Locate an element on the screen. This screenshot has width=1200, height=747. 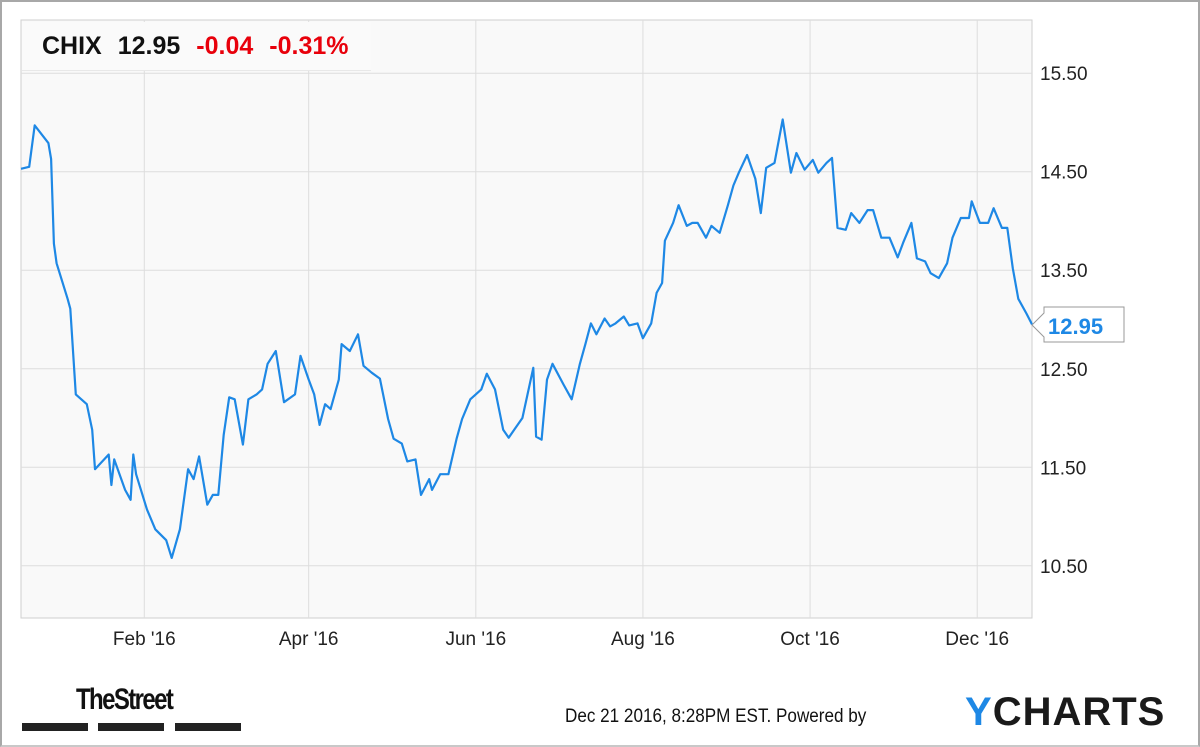
y-tick-label: 15.50 is located at coordinates (1064, 74).